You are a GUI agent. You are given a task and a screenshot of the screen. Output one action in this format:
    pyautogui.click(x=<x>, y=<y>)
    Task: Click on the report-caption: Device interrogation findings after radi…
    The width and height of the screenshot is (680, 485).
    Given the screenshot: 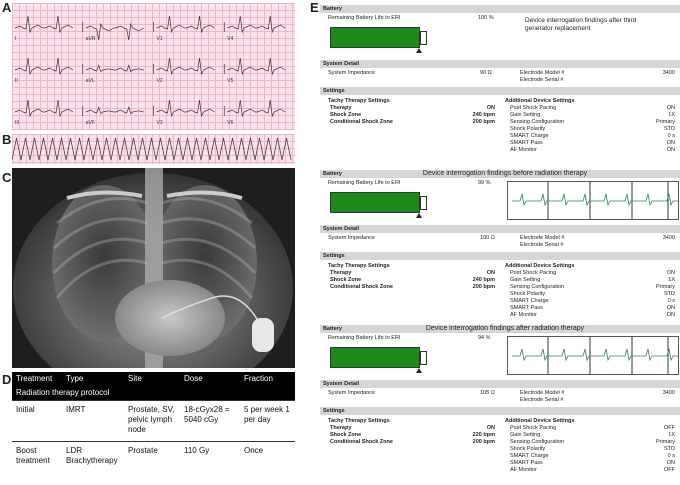 What is the action you would take?
    pyautogui.click(x=505, y=328)
    